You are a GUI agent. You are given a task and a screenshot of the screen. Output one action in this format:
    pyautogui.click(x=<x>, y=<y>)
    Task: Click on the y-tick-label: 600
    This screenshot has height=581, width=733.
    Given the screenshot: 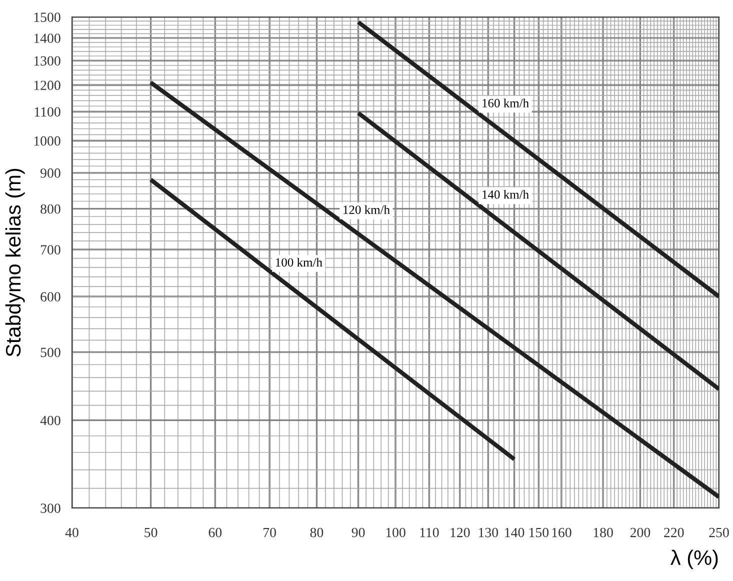 What is the action you would take?
    pyautogui.click(x=50, y=297)
    